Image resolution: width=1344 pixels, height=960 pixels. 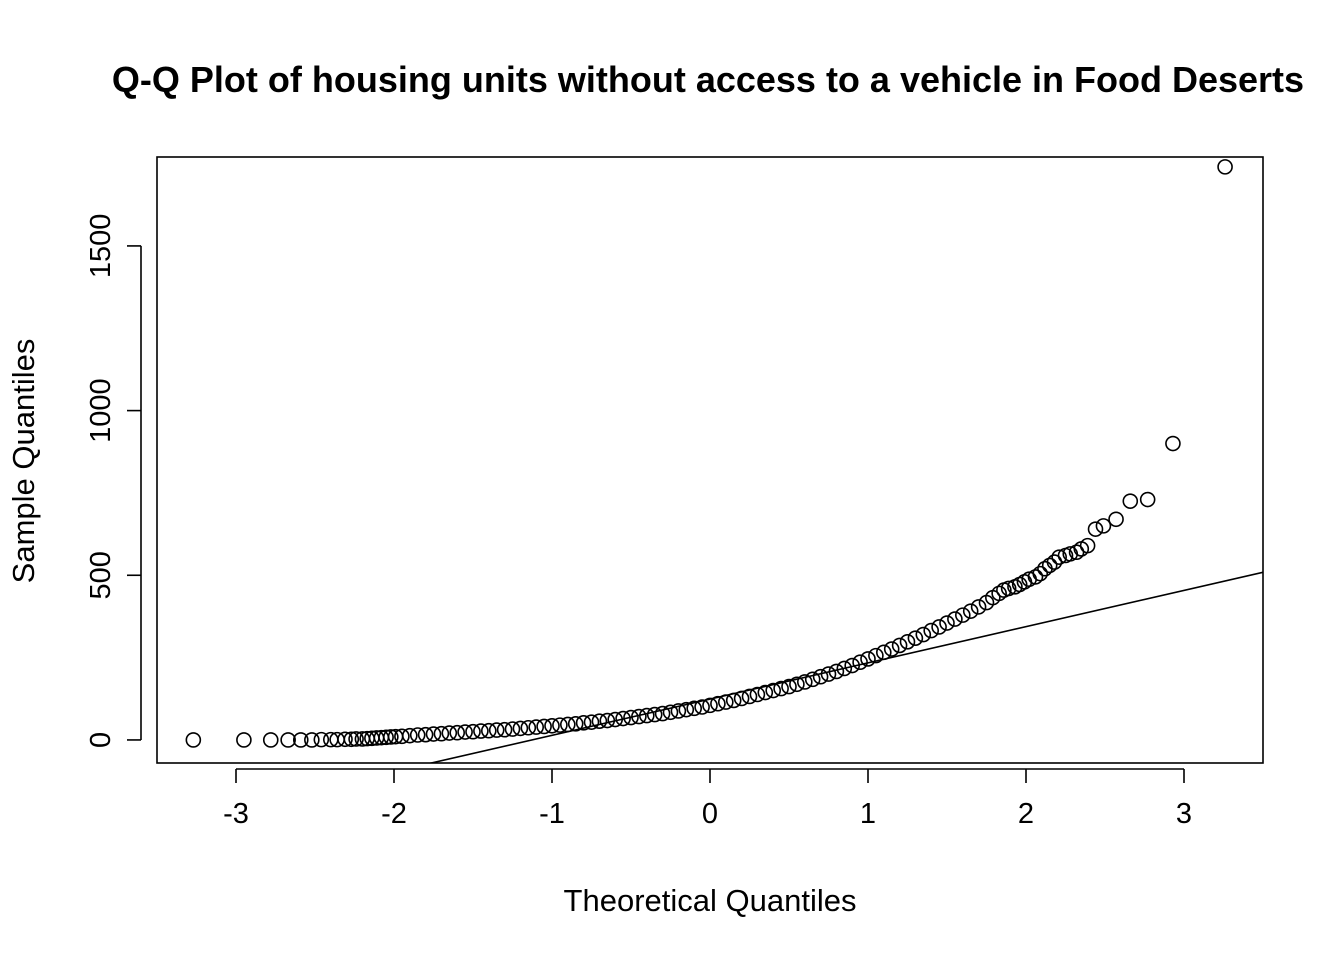 What do you see at coordinates (1184, 814) in the screenshot?
I see `x-tick-label: 3` at bounding box center [1184, 814].